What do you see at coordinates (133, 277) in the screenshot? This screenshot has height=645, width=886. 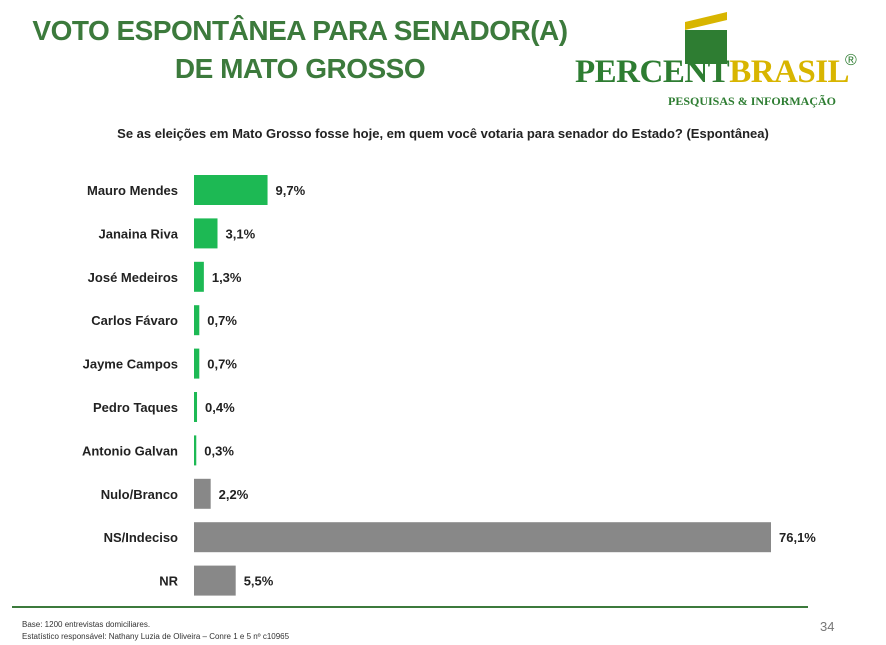 I see `category-label: José Medeiros` at bounding box center [133, 277].